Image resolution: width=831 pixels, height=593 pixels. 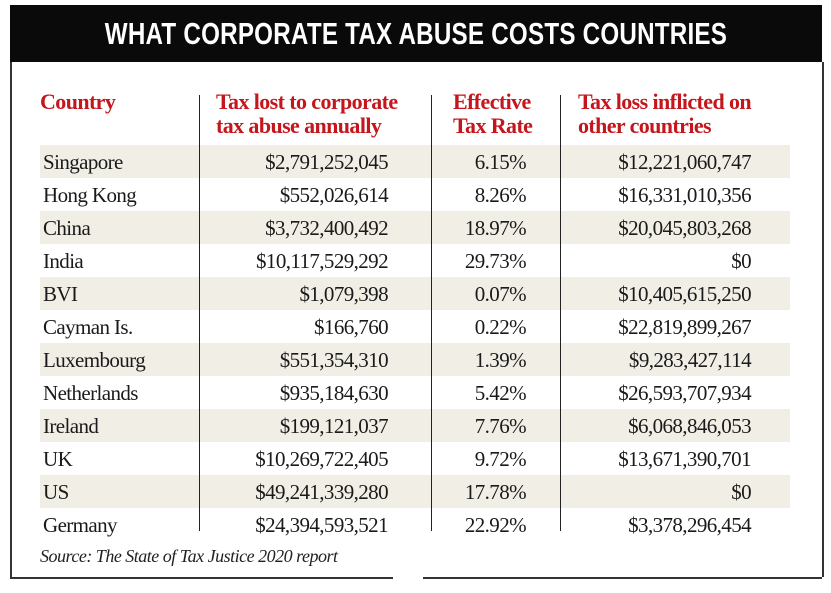 I want to click on table-row: US $49,241,339,280 17.78% $0, so click(x=415, y=491).